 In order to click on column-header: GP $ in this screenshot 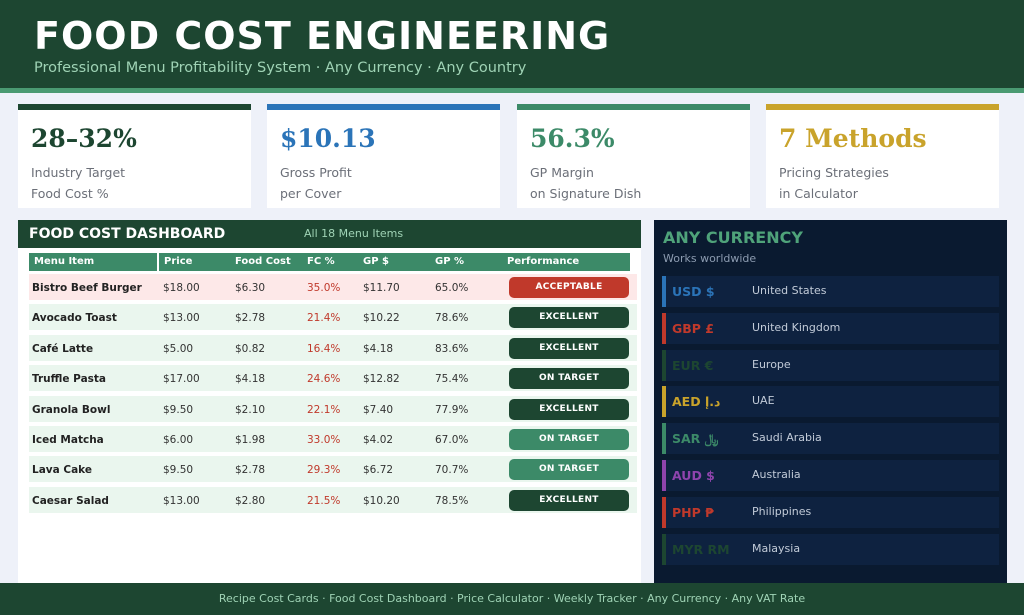, I will do `click(394, 262)`.